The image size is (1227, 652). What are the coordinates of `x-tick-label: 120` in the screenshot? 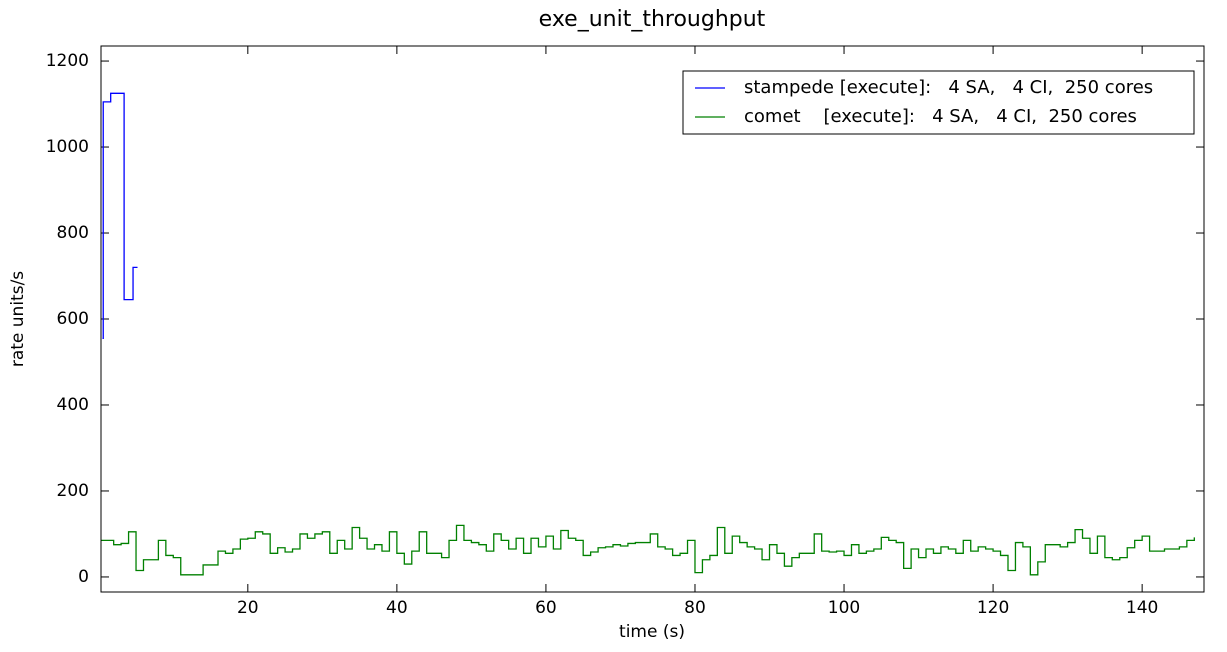 It's located at (993, 608).